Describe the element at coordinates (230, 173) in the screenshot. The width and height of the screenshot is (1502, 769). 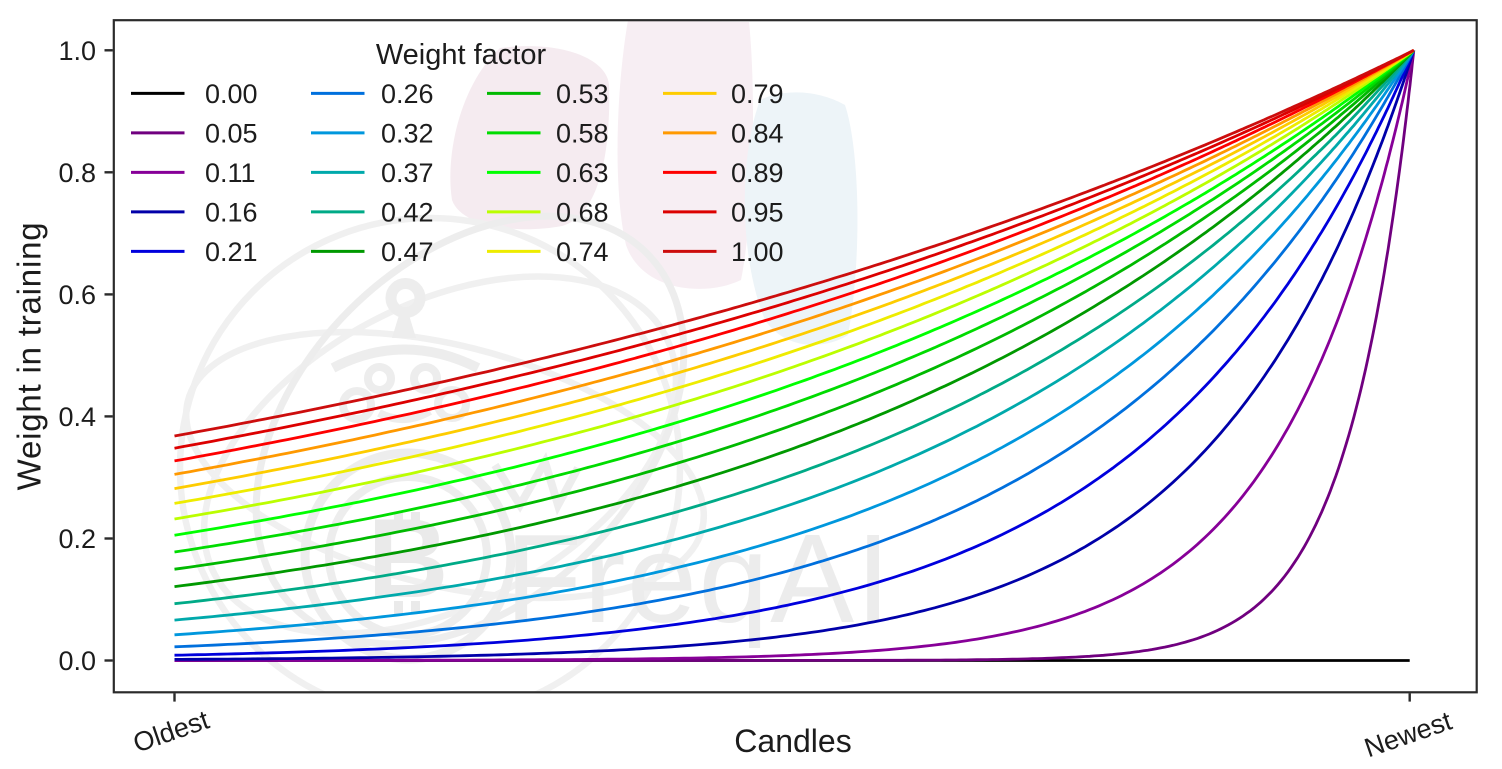
I see `svg-text: 0.11` at that location.